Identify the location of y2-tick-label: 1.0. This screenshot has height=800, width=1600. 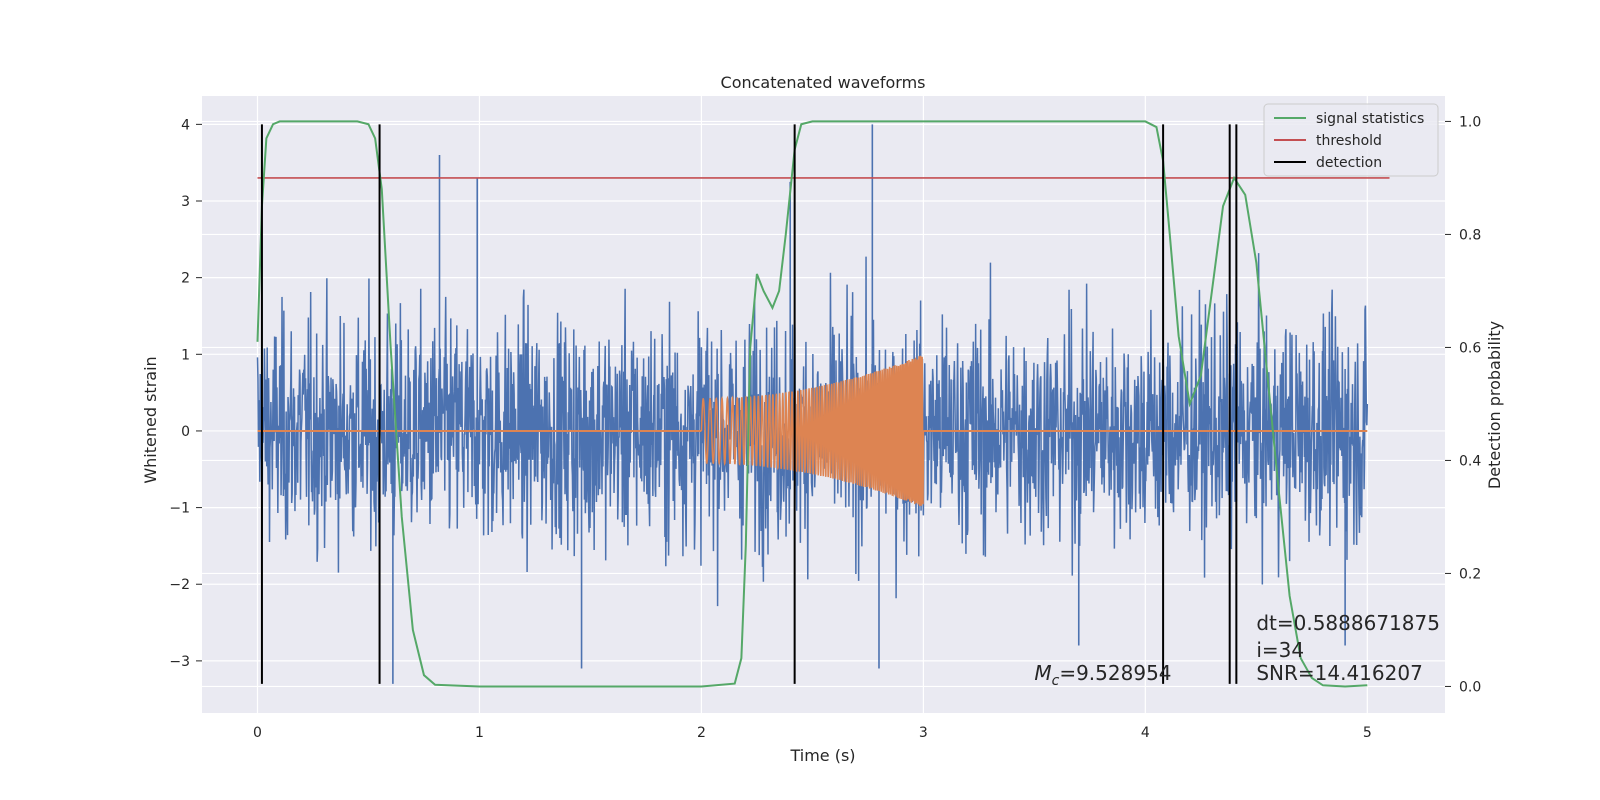
(1470, 122).